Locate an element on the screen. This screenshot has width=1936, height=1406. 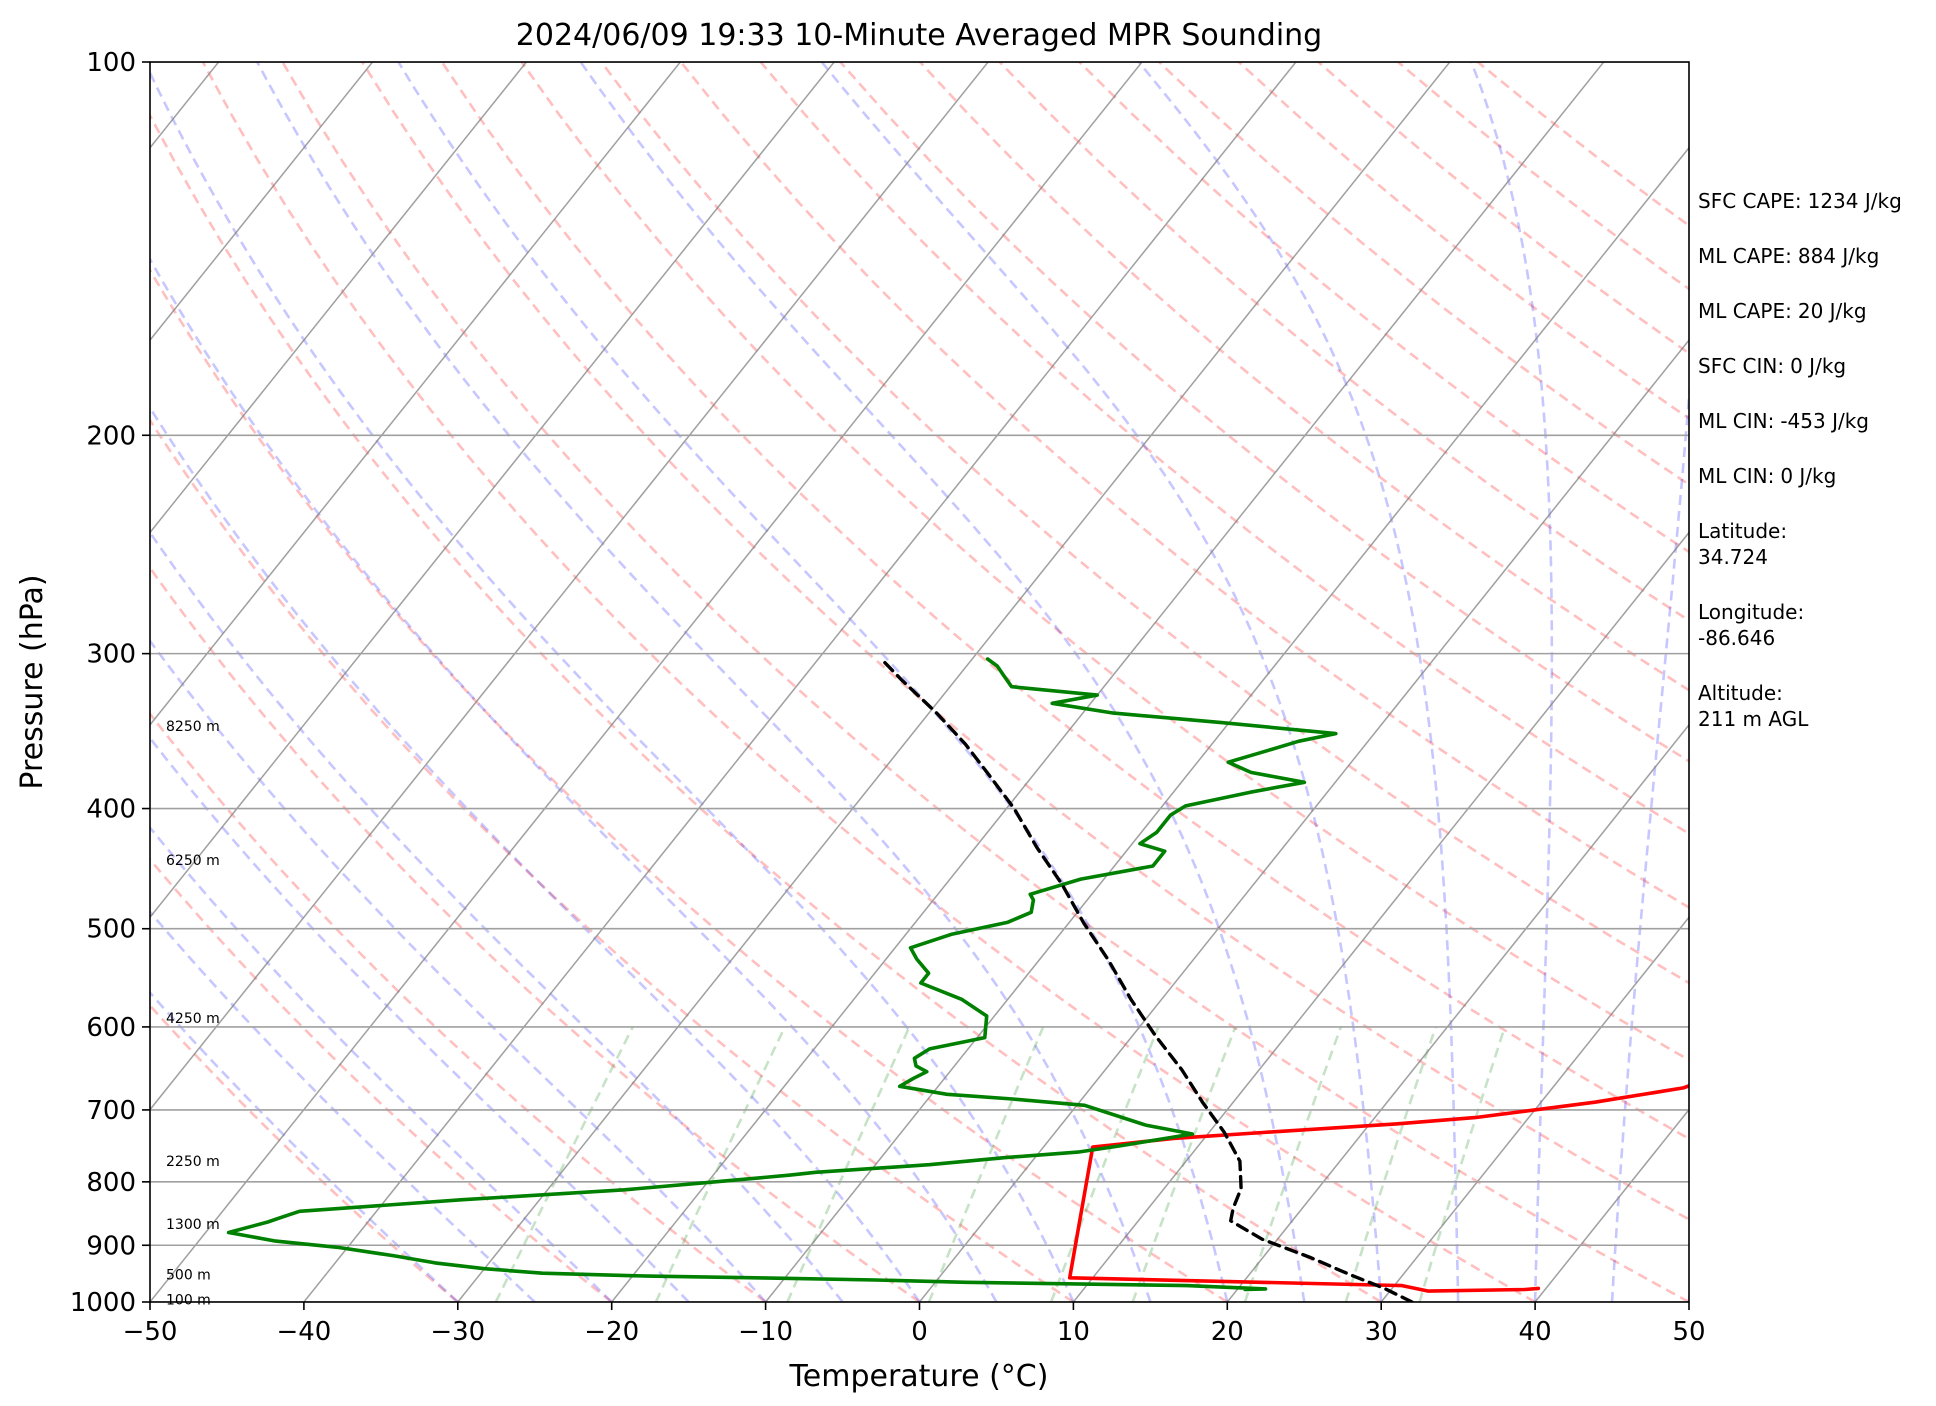
height-label: 2250 m is located at coordinates (193, 1162).